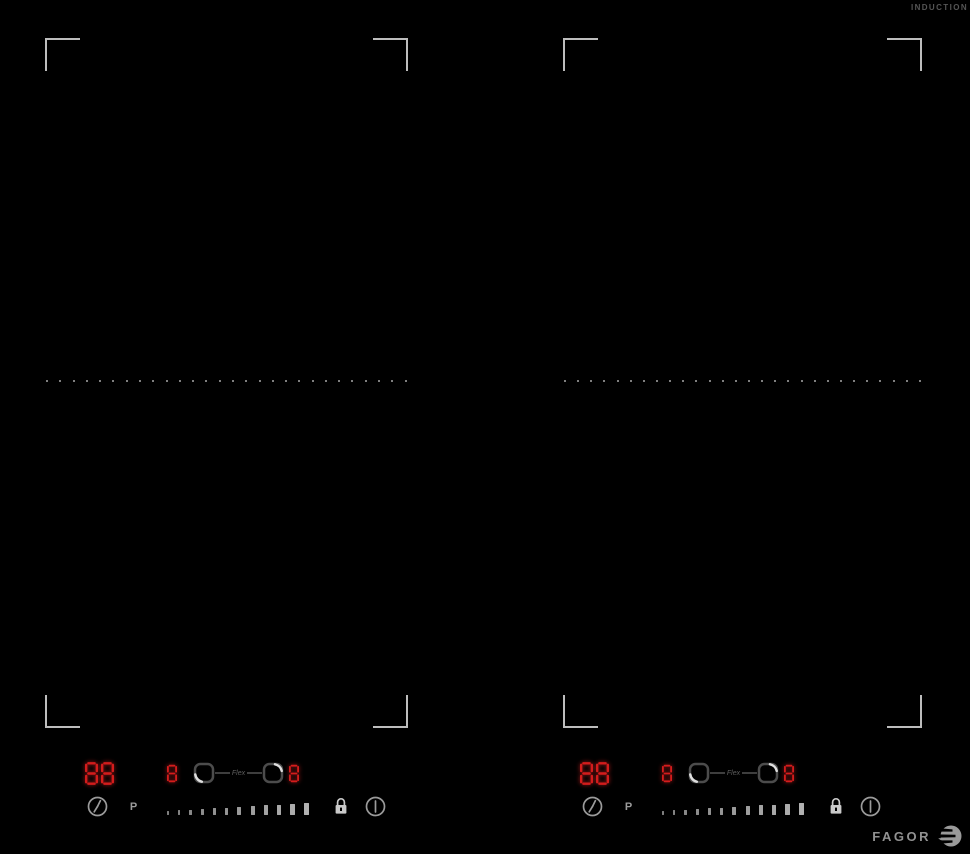  I want to click on brand-name: FAGOR, so click(901, 836).